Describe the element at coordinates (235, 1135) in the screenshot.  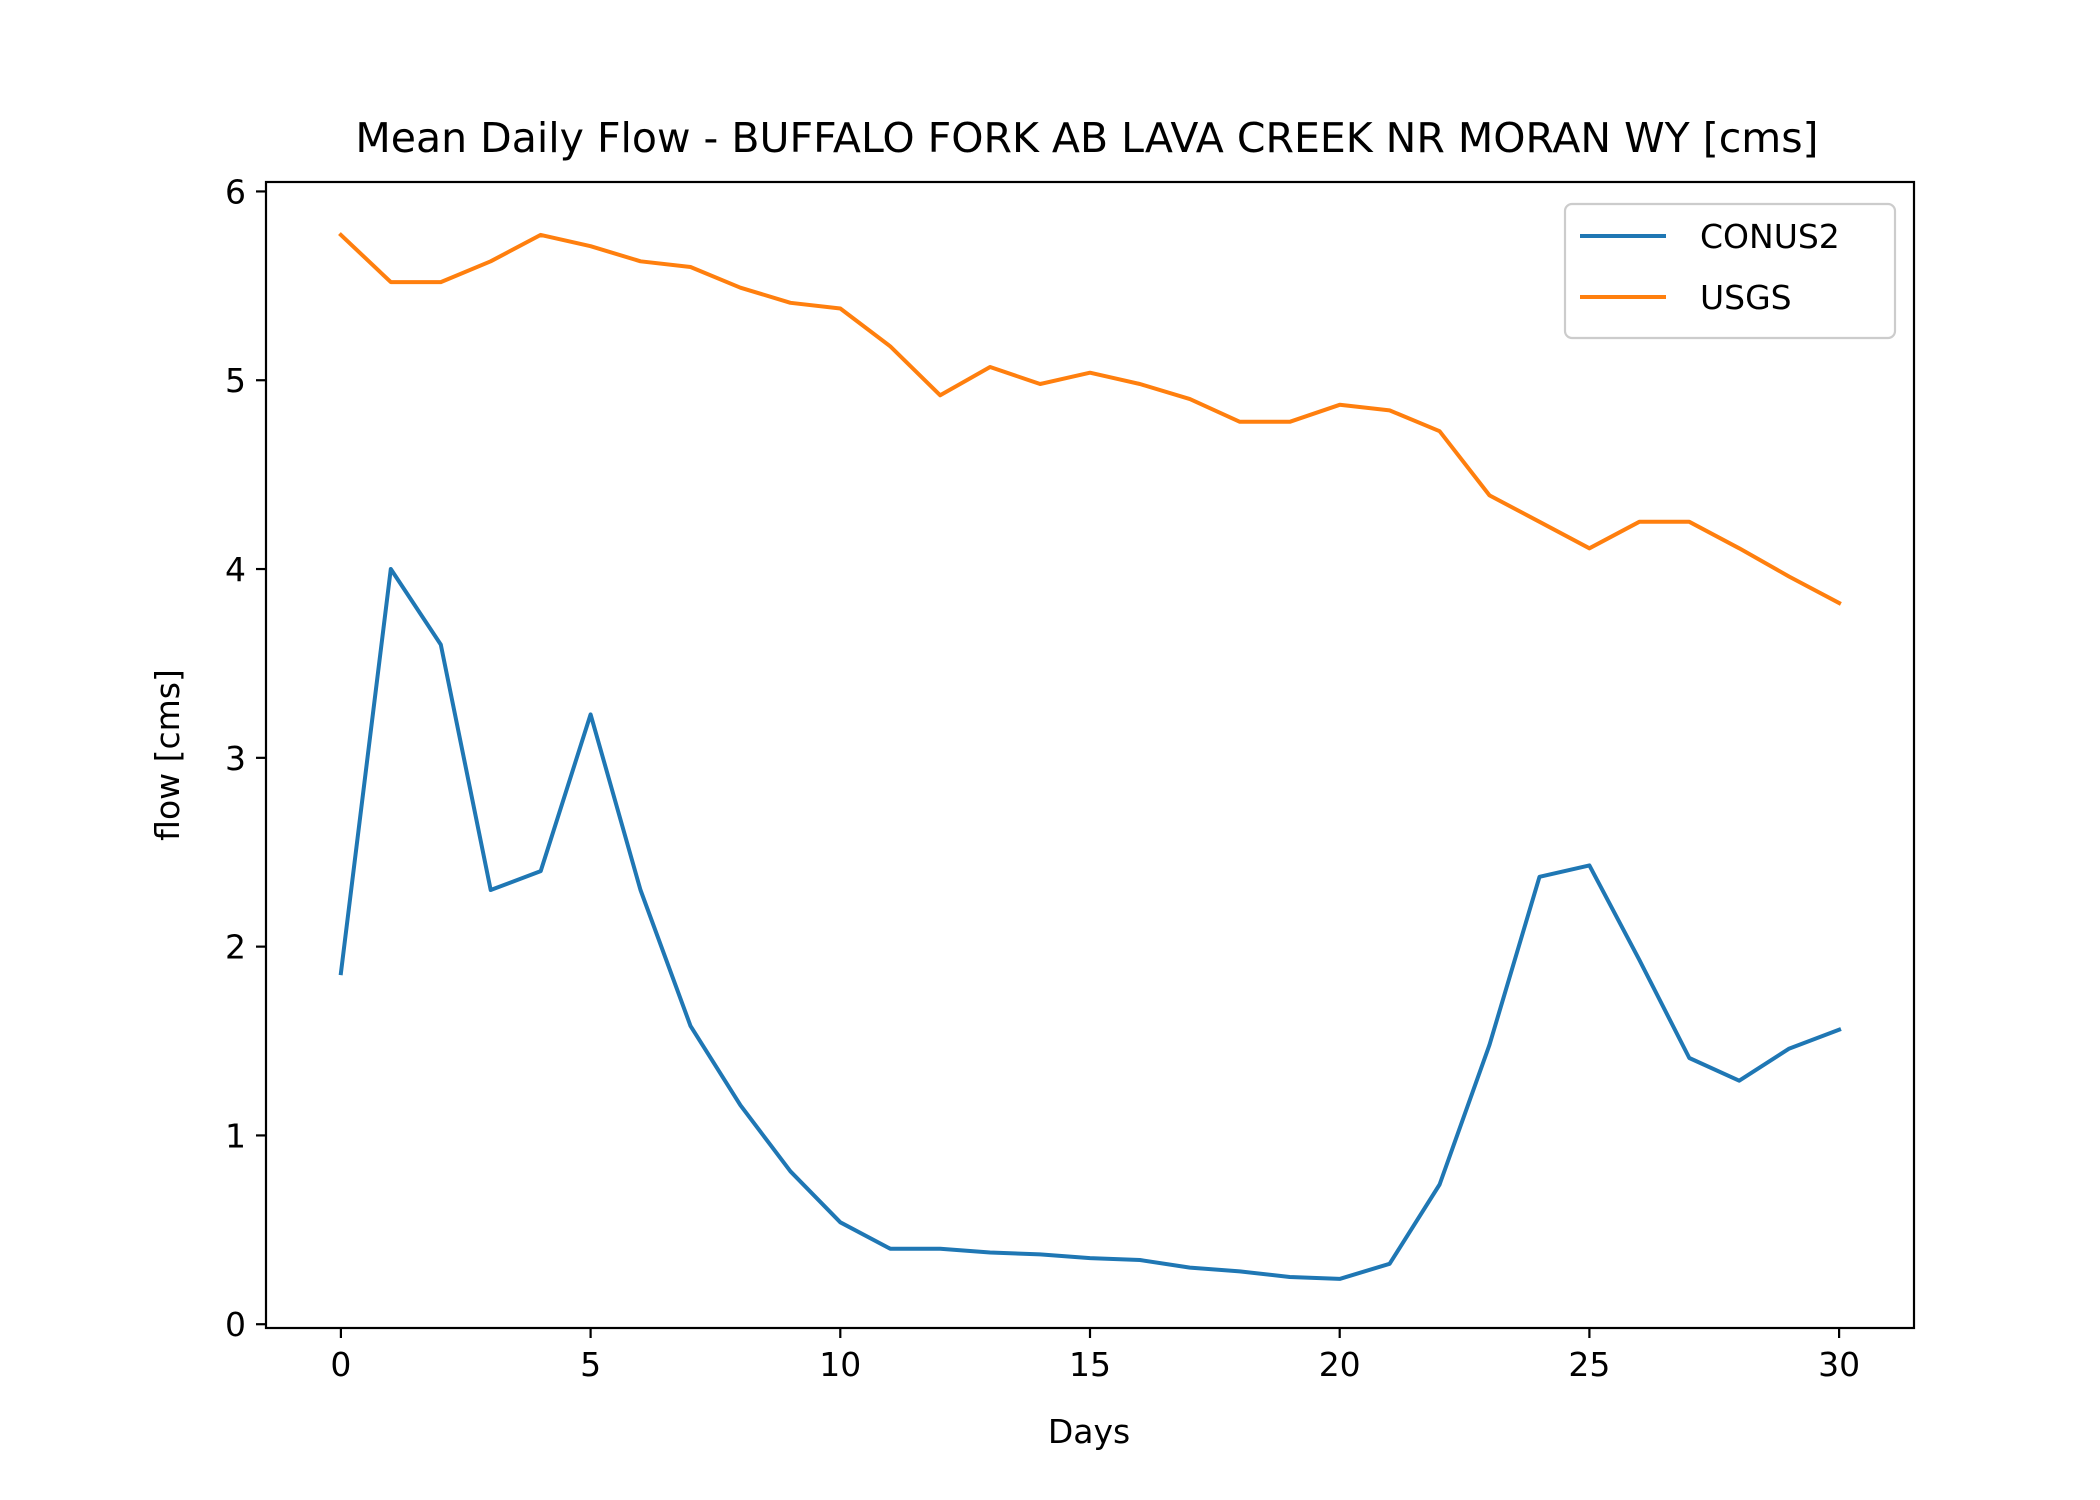
I see `y-tick-label: 1` at that location.